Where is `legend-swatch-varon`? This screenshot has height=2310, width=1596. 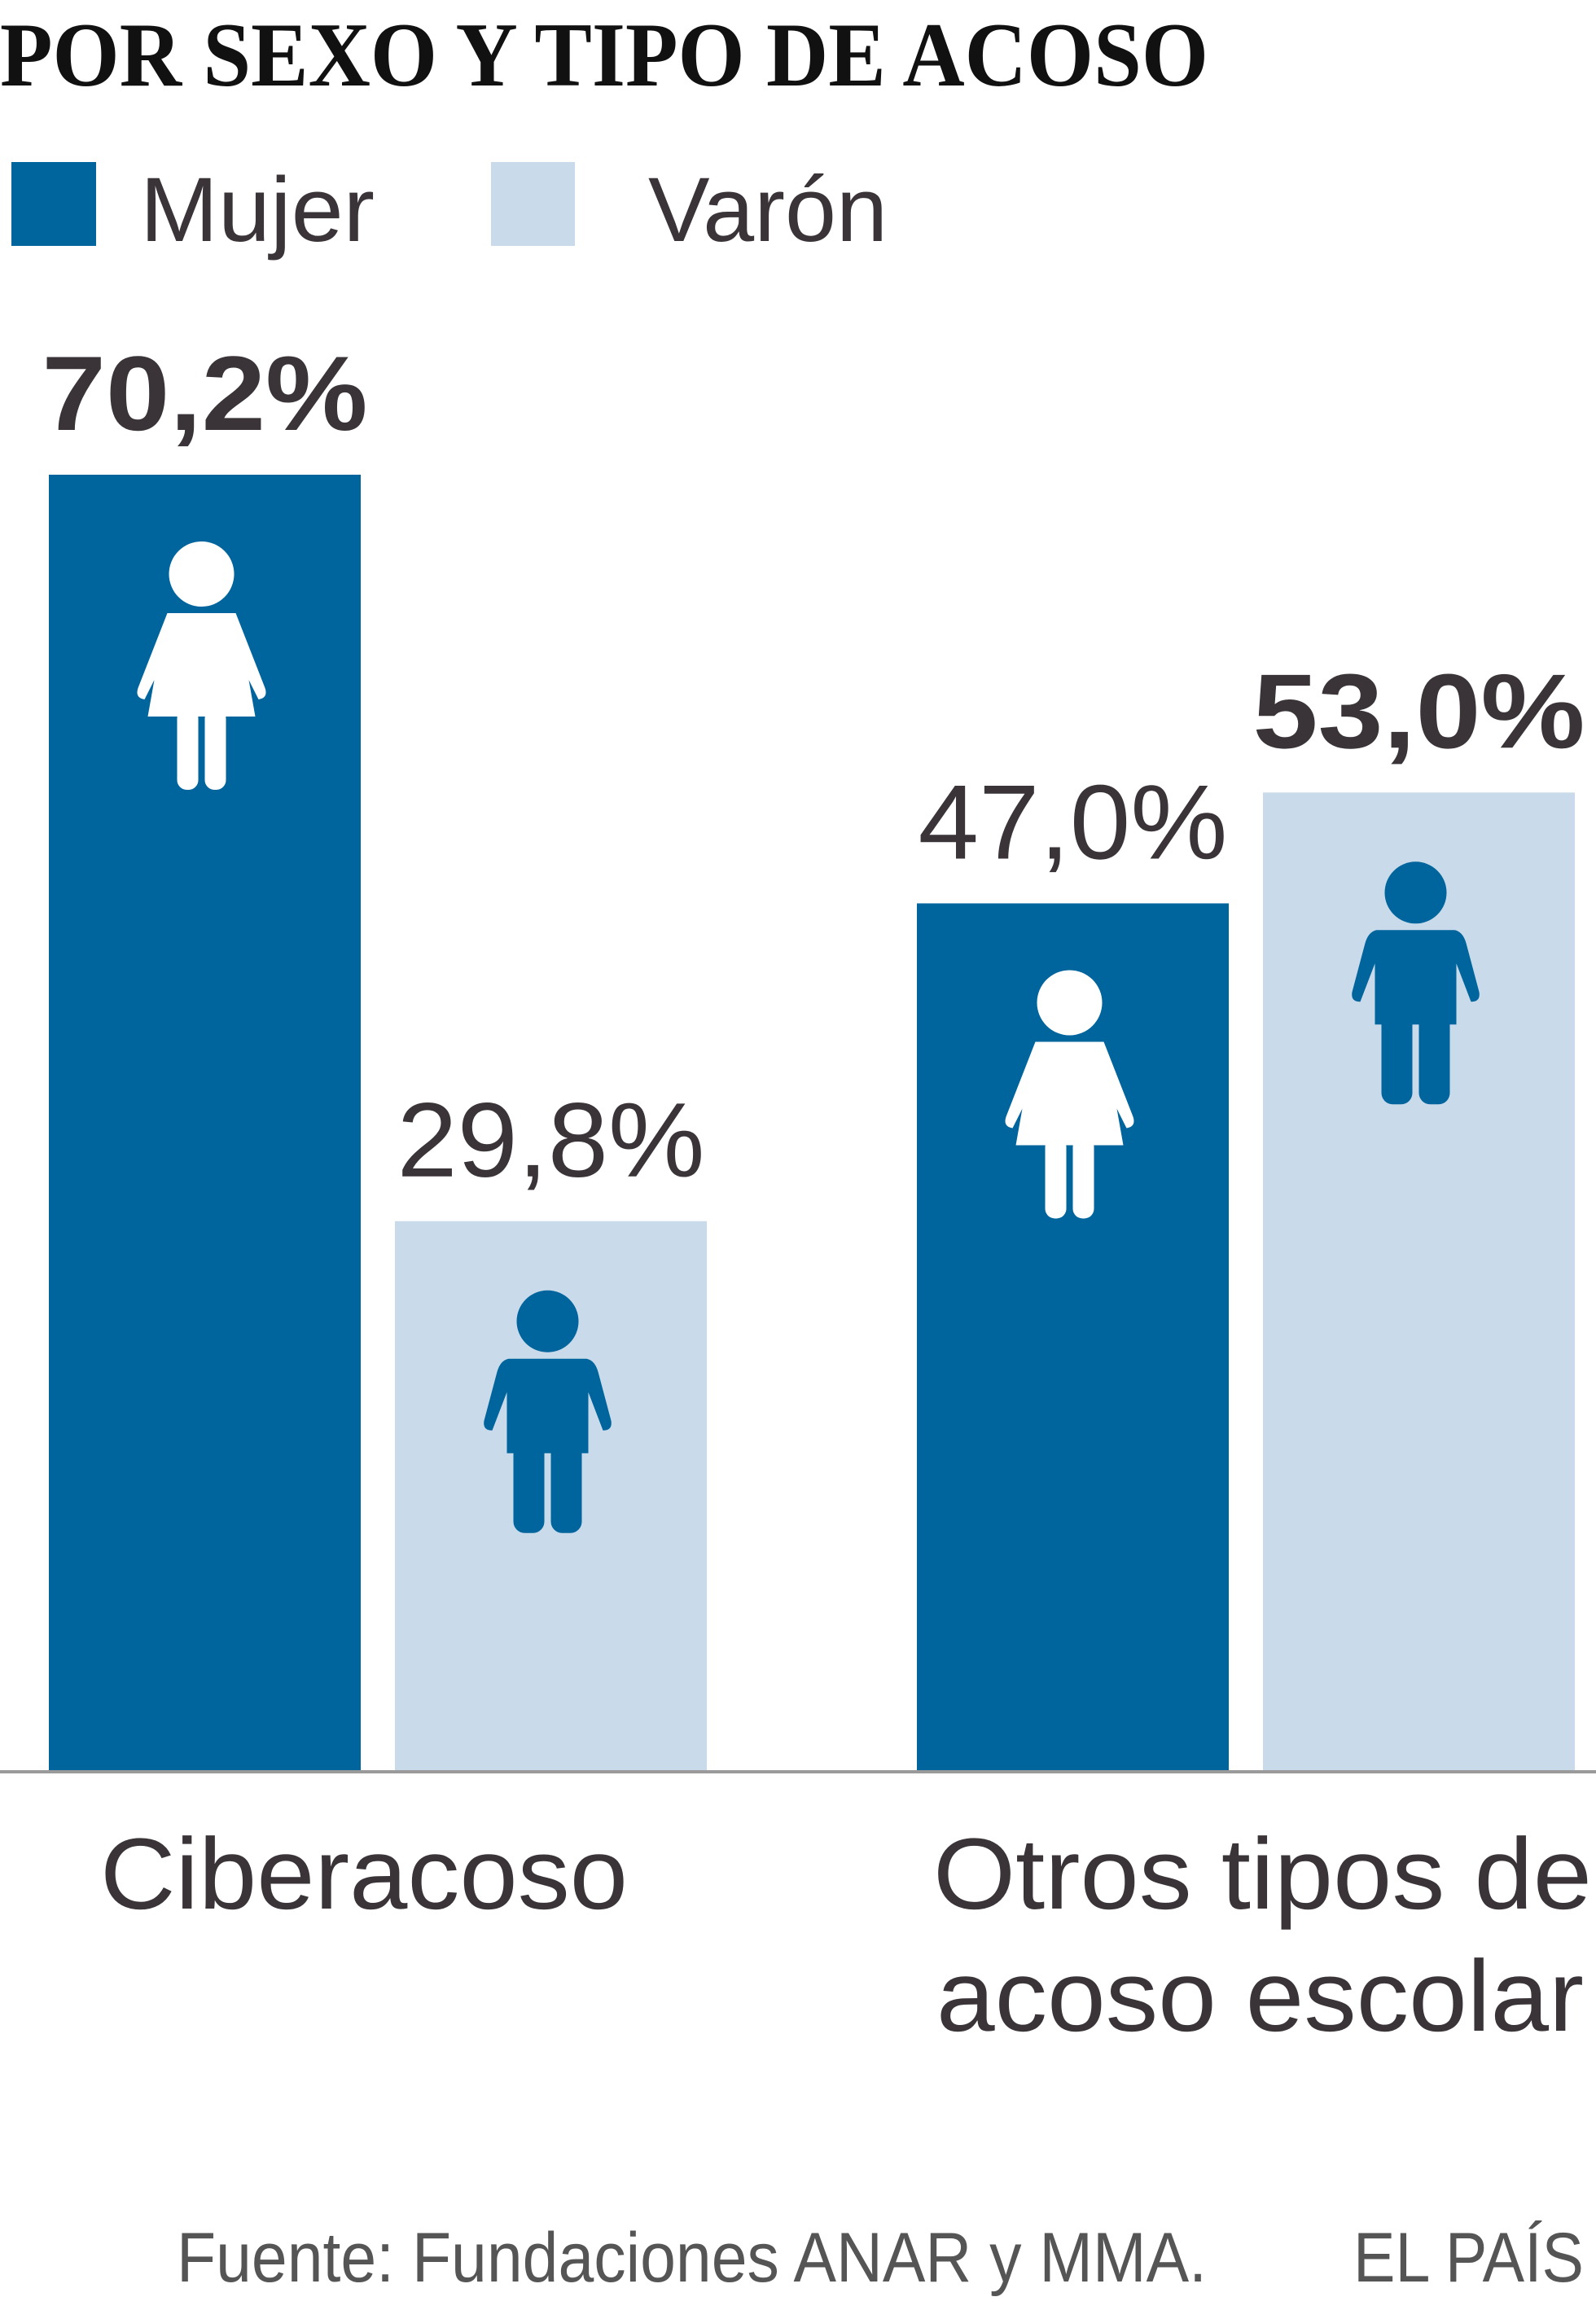
legend-swatch-varon is located at coordinates (533, 204).